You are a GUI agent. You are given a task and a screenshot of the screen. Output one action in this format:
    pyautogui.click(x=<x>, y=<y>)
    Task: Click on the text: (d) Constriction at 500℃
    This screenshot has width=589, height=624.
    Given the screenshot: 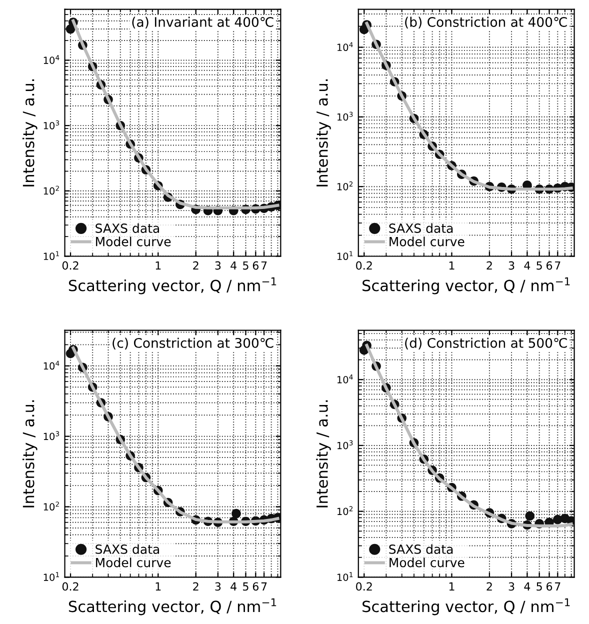 What is the action you would take?
    pyautogui.click(x=486, y=344)
    